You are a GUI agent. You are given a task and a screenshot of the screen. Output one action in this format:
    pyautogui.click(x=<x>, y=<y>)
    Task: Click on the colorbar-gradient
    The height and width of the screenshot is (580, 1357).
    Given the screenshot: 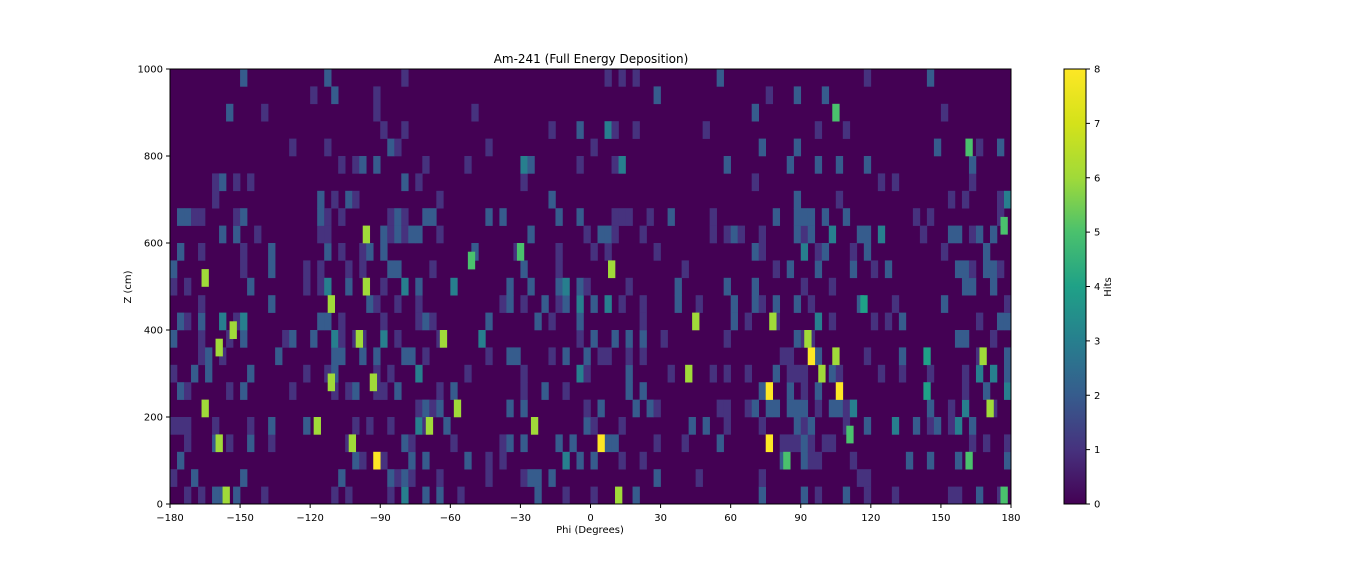 What is the action you would take?
    pyautogui.click(x=1075, y=286)
    